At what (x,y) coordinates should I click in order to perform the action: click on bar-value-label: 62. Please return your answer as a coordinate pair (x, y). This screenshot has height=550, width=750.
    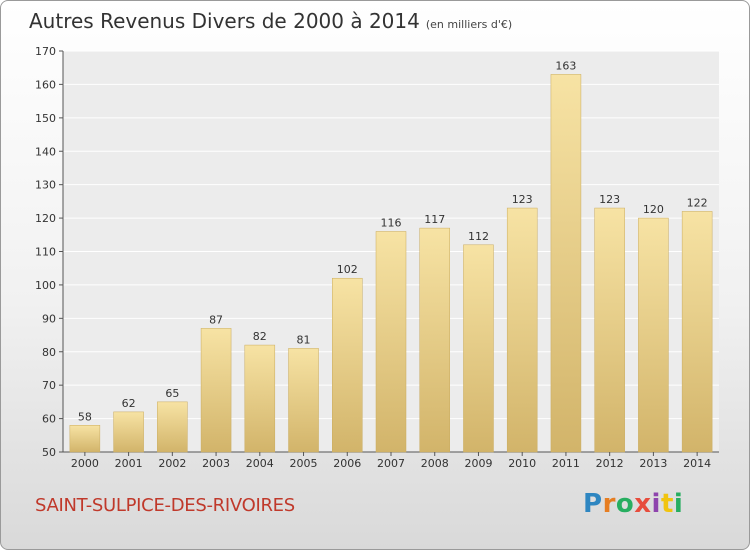
    Looking at the image, I should click on (129, 403).